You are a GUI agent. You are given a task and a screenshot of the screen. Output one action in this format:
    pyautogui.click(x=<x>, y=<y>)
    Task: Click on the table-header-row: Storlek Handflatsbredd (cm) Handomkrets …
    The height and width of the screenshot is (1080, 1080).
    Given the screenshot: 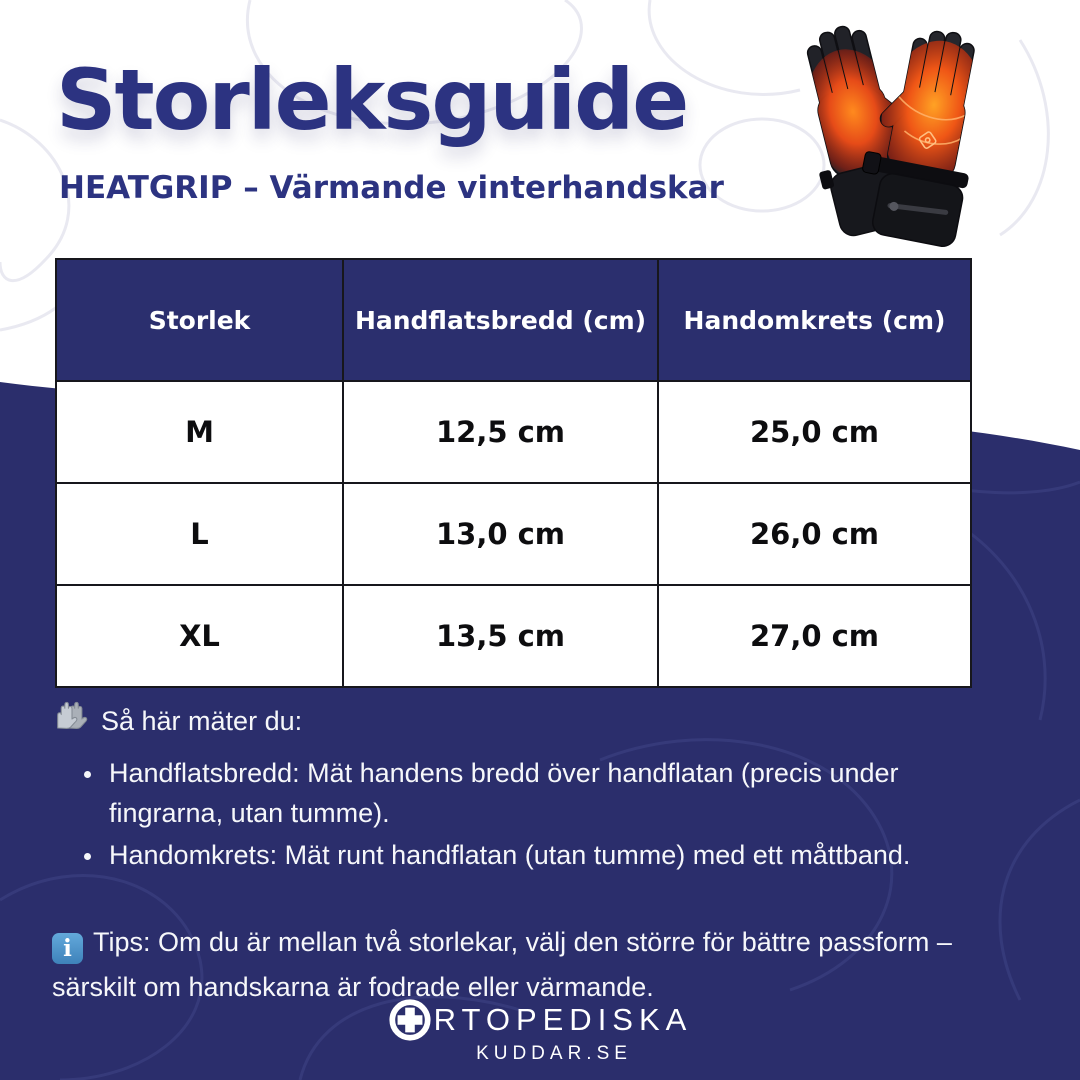 What is the action you would take?
    pyautogui.click(x=513, y=320)
    